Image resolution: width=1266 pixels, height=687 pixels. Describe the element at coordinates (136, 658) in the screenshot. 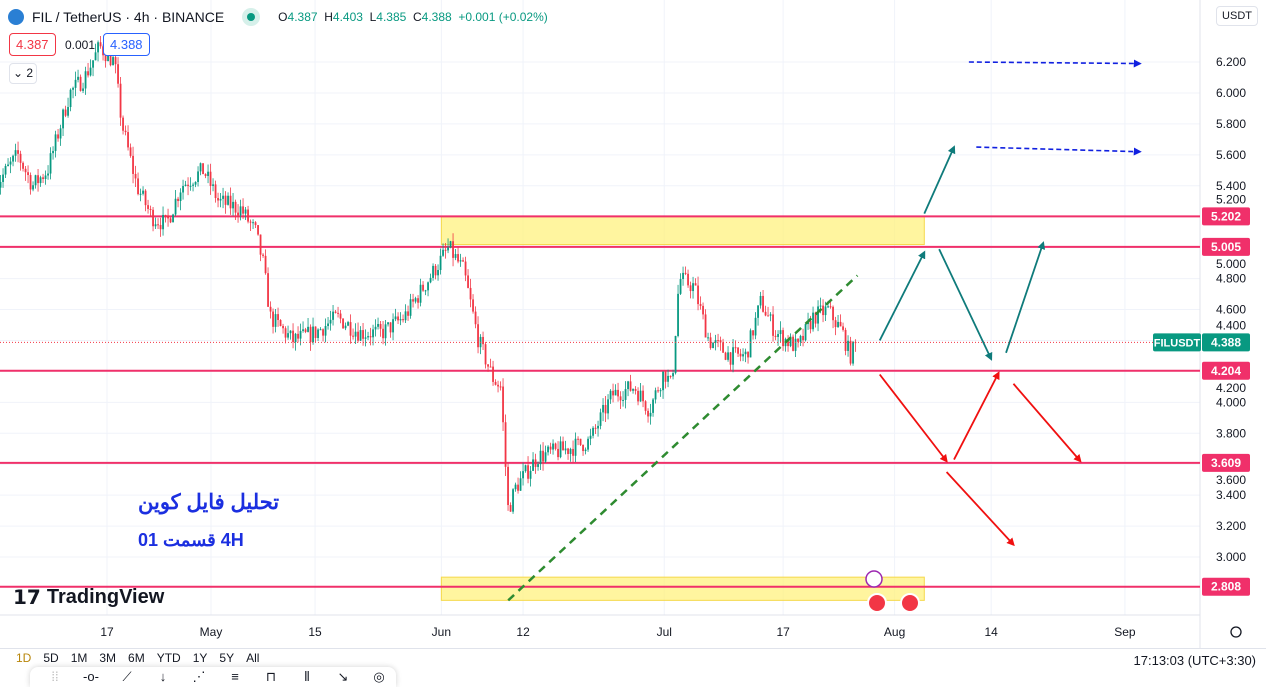

I see `range-6m: 6M` at that location.